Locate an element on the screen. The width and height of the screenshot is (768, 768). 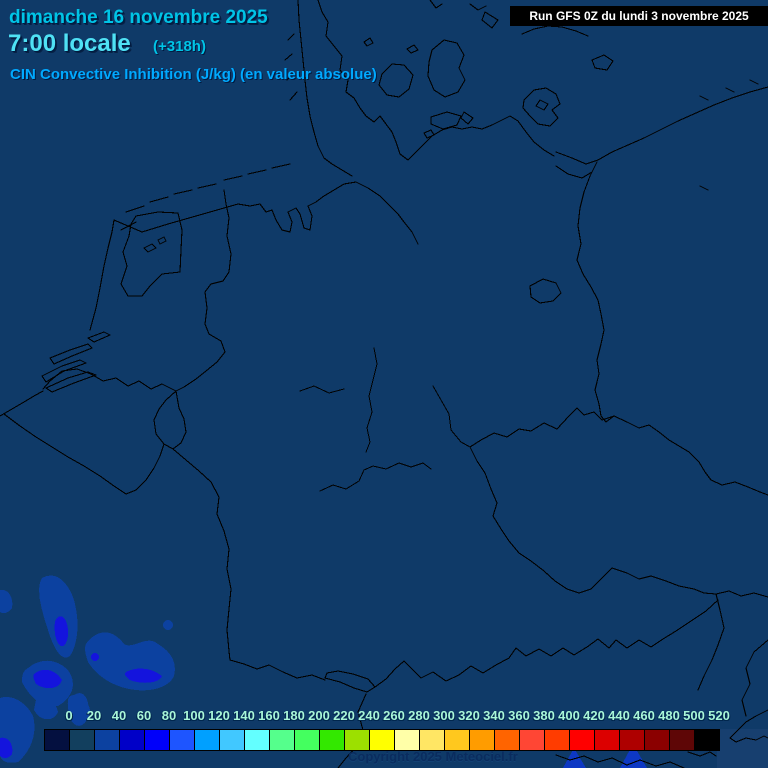
legend-label: 280 is located at coordinates (419, 715).